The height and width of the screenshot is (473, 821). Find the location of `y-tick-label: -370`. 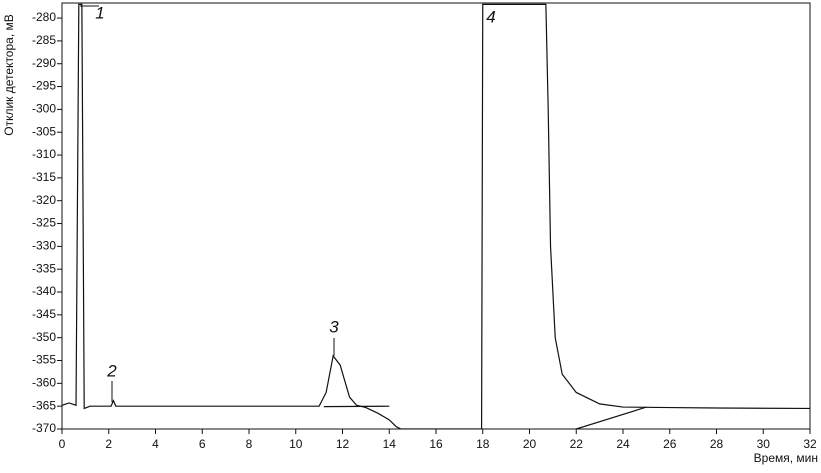

y-tick-label: -370 is located at coordinates (44, 428).